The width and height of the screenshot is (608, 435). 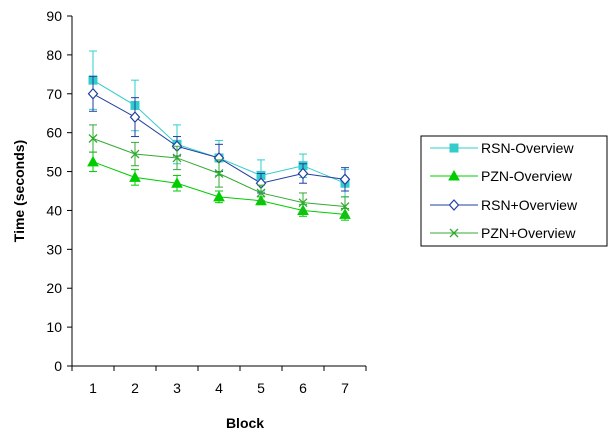 I want to click on legend-label: RSN-Overview, so click(x=527, y=148).